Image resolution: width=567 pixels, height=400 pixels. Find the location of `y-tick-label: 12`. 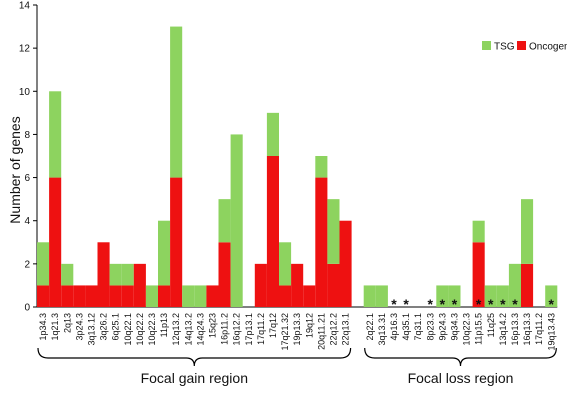

y-tick-label: 12 is located at coordinates (25, 49).